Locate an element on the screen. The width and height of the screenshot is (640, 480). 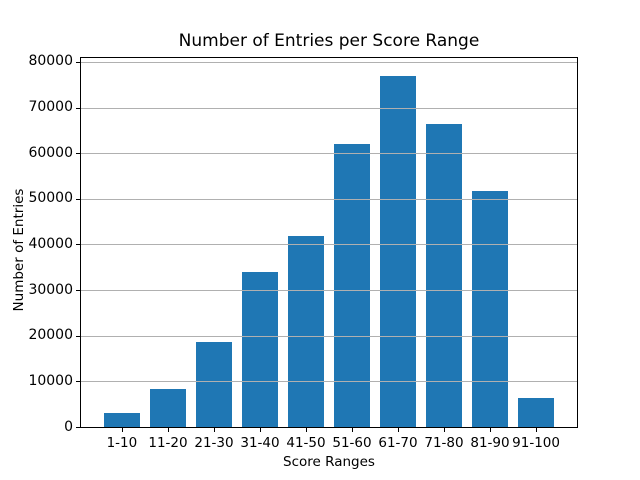
x-axis-label: Score Ranges is located at coordinates (329, 462).